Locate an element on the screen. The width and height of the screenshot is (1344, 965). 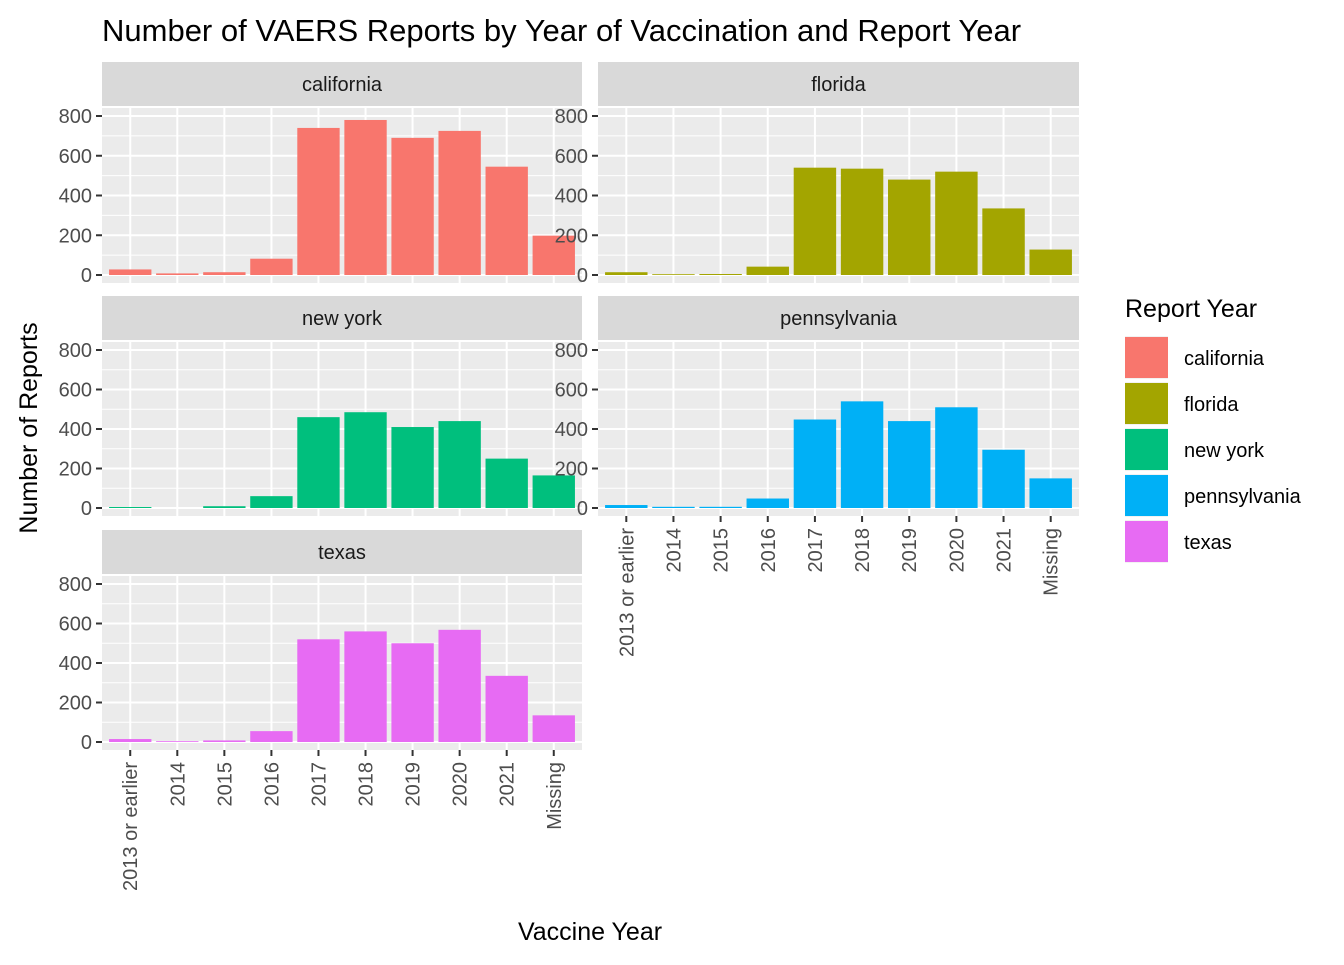
bar-pennsylvania-2016 is located at coordinates (767, 503).